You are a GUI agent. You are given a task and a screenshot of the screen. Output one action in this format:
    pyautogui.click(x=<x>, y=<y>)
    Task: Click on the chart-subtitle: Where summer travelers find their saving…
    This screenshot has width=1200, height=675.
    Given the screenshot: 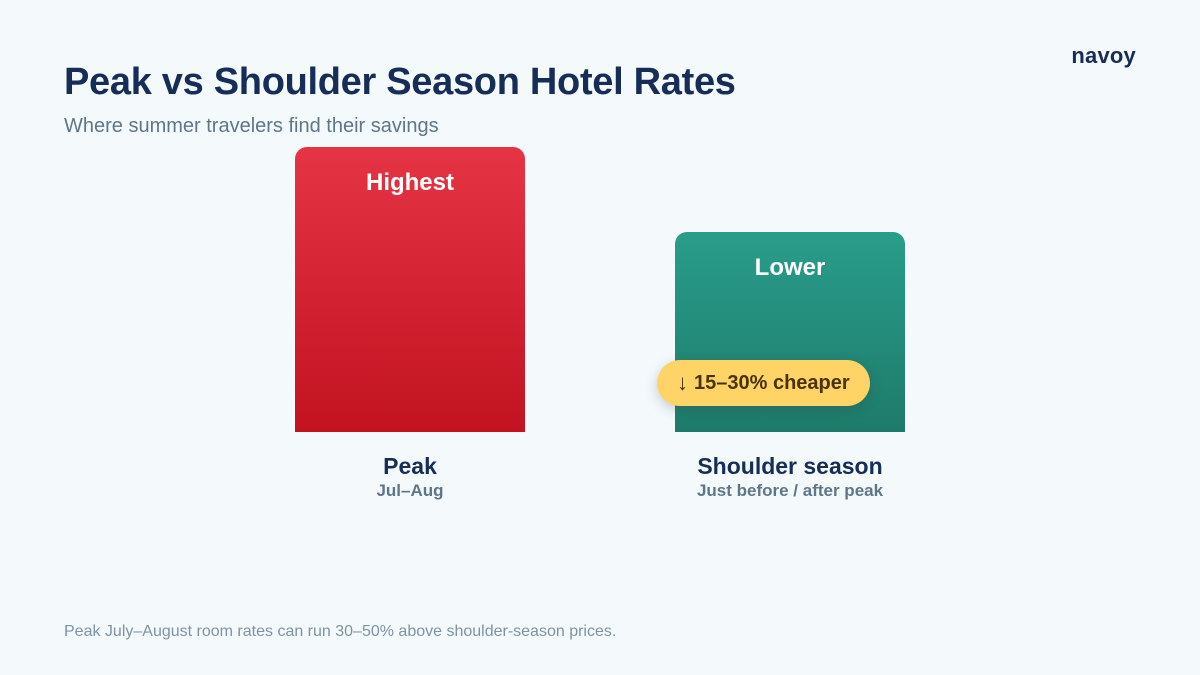 What is the action you would take?
    pyautogui.click(x=251, y=126)
    